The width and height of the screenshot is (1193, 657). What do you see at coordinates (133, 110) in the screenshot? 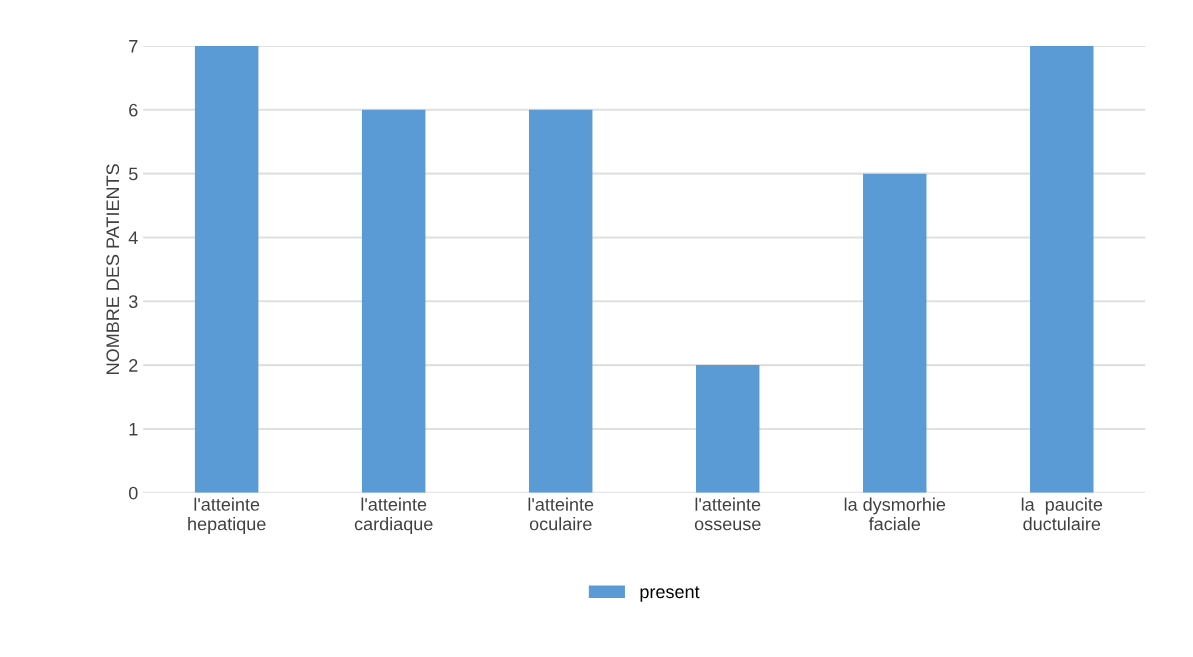
I see `y-tick-label: 6` at bounding box center [133, 110].